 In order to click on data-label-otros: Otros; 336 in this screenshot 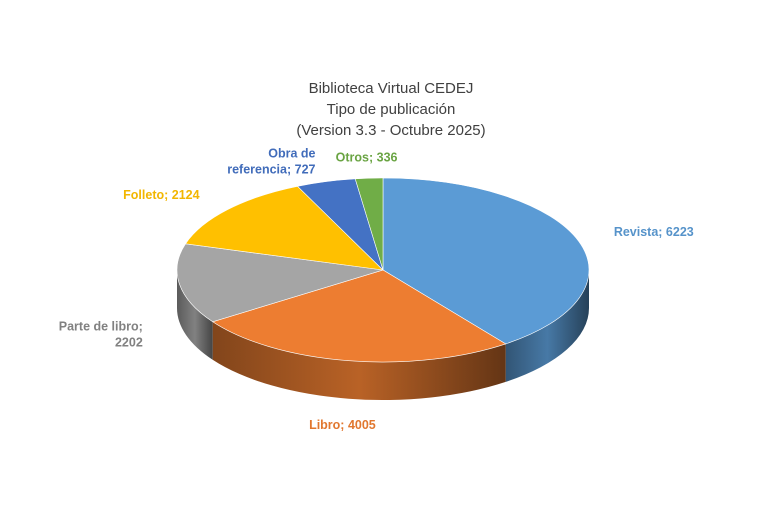, I will do `click(367, 158)`.